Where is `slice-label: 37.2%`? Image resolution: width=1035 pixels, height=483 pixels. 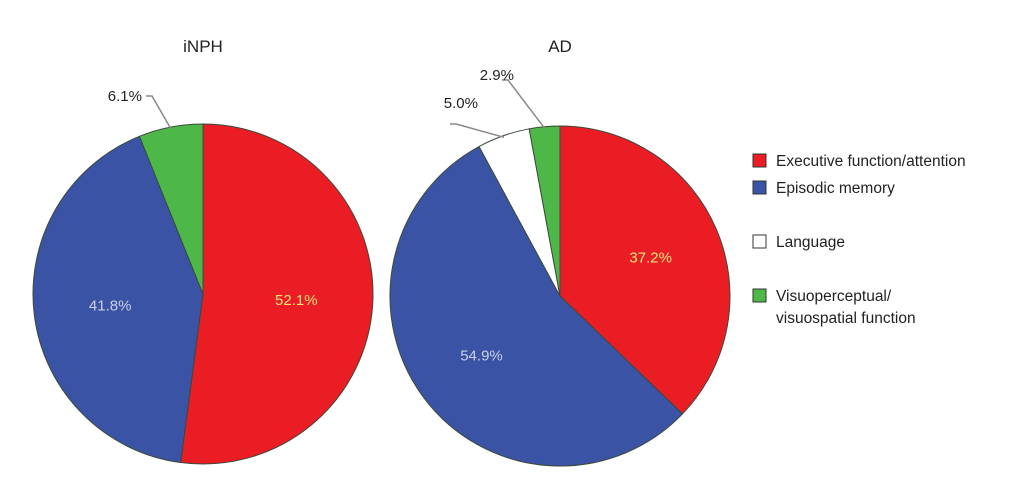
slice-label: 37.2% is located at coordinates (650, 257).